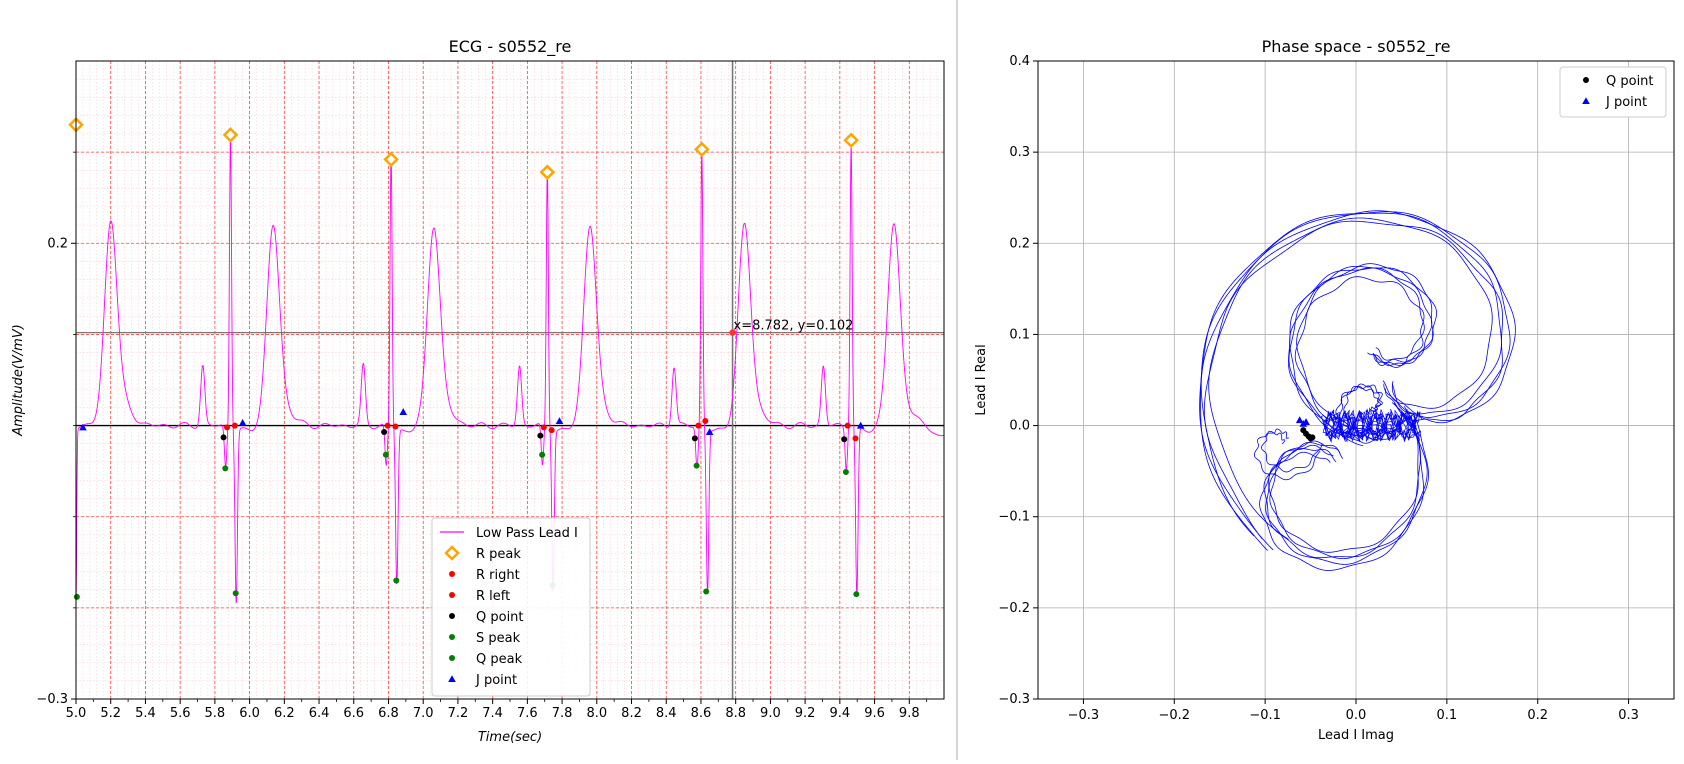 This screenshot has width=1684, height=764. What do you see at coordinates (510, 737) in the screenshot?
I see `ecg-x-label: Time(sec)` at bounding box center [510, 737].